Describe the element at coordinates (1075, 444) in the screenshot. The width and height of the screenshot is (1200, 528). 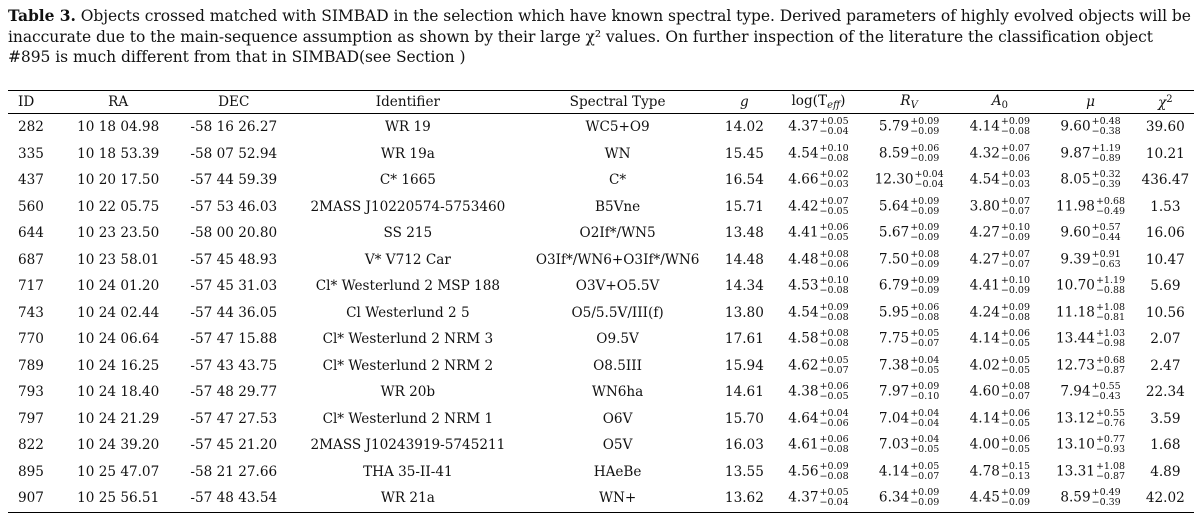
I see `cell-mu-value: 13.10` at that location.